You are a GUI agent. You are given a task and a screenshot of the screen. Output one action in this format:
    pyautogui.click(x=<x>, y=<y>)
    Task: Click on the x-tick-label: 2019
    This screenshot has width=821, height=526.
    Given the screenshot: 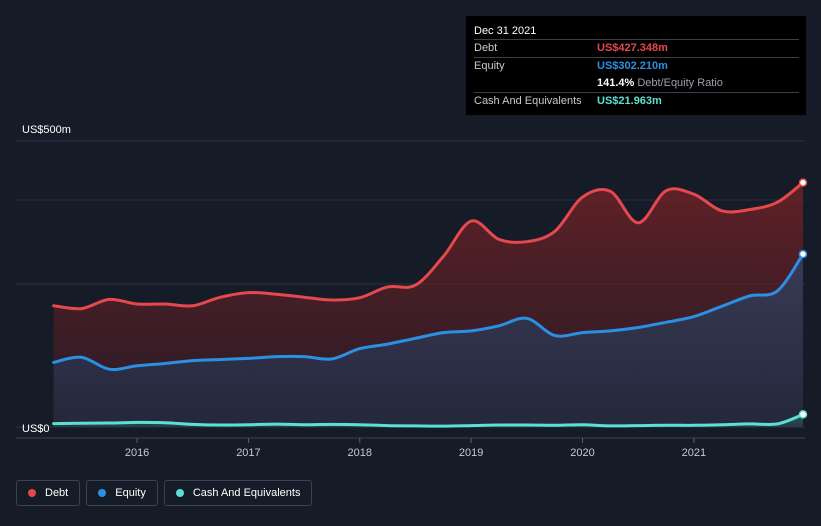 What is the action you would take?
    pyautogui.click(x=471, y=453)
    